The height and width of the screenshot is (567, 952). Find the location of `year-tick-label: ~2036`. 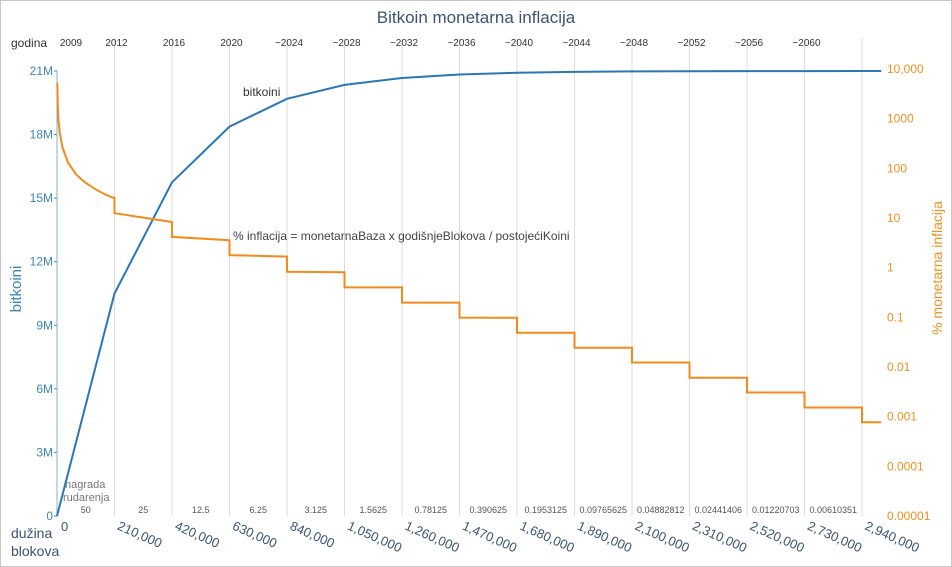

year-tick-label: ~2036 is located at coordinates (461, 43).